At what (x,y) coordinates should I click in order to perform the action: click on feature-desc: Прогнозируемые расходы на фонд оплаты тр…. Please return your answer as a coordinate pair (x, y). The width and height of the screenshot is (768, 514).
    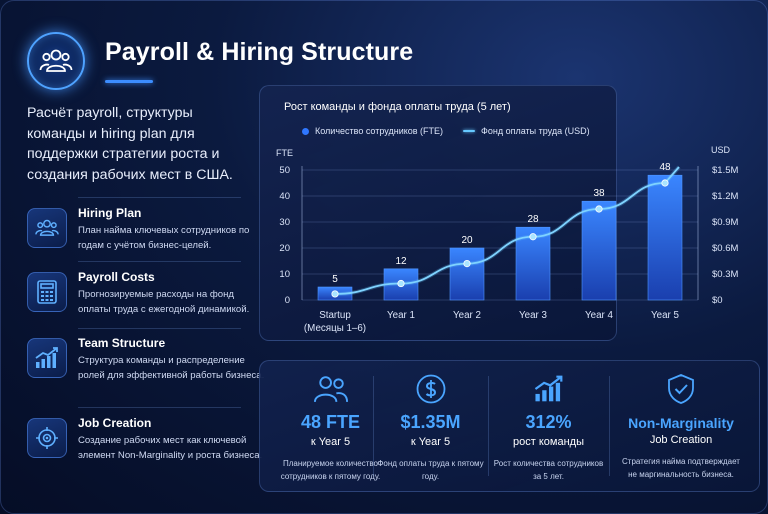
    Looking at the image, I should click on (164, 302).